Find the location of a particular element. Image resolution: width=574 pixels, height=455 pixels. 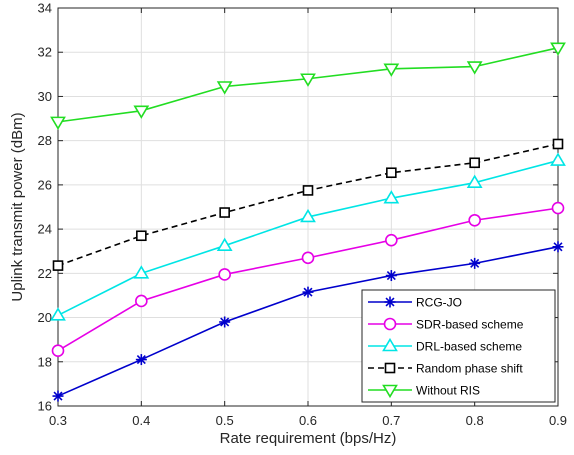

x-tick-label: 0.9 is located at coordinates (558, 420).